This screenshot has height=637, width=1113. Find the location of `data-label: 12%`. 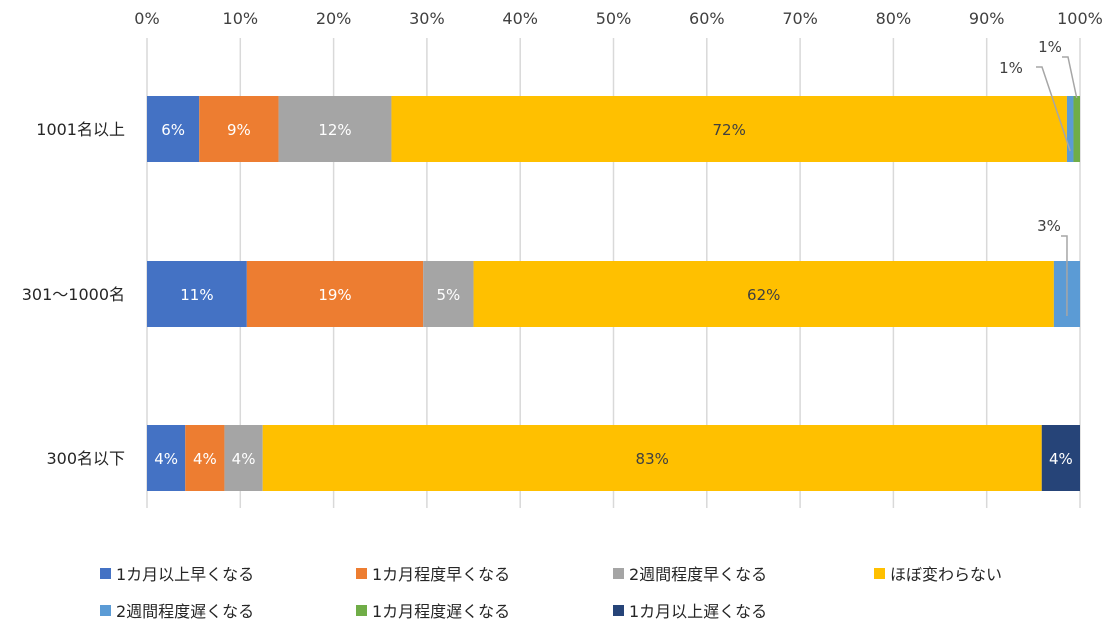

data-label: 12% is located at coordinates (334, 130).